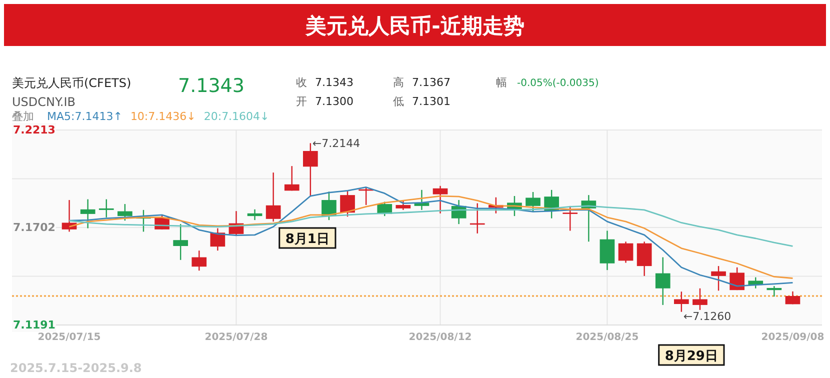 The image size is (830, 378). I want to click on text: 开, so click(301, 101).